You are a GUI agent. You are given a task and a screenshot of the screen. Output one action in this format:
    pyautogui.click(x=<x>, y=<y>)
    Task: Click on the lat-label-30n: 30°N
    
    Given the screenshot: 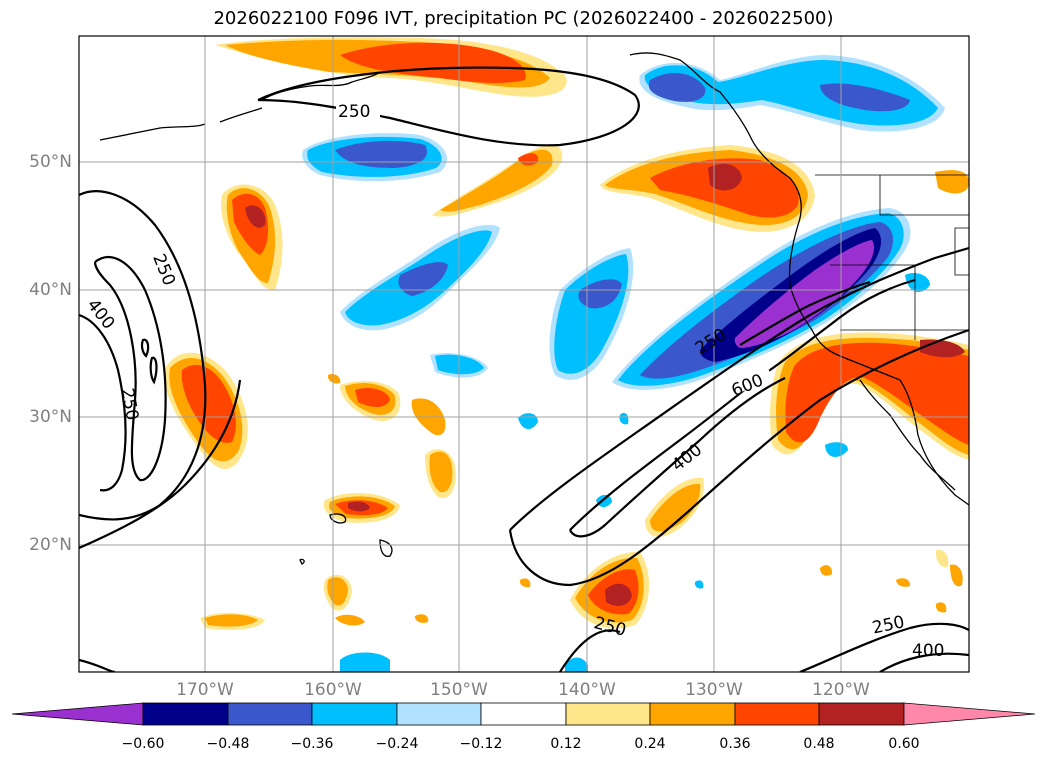 What is the action you would take?
    pyautogui.click(x=50, y=417)
    